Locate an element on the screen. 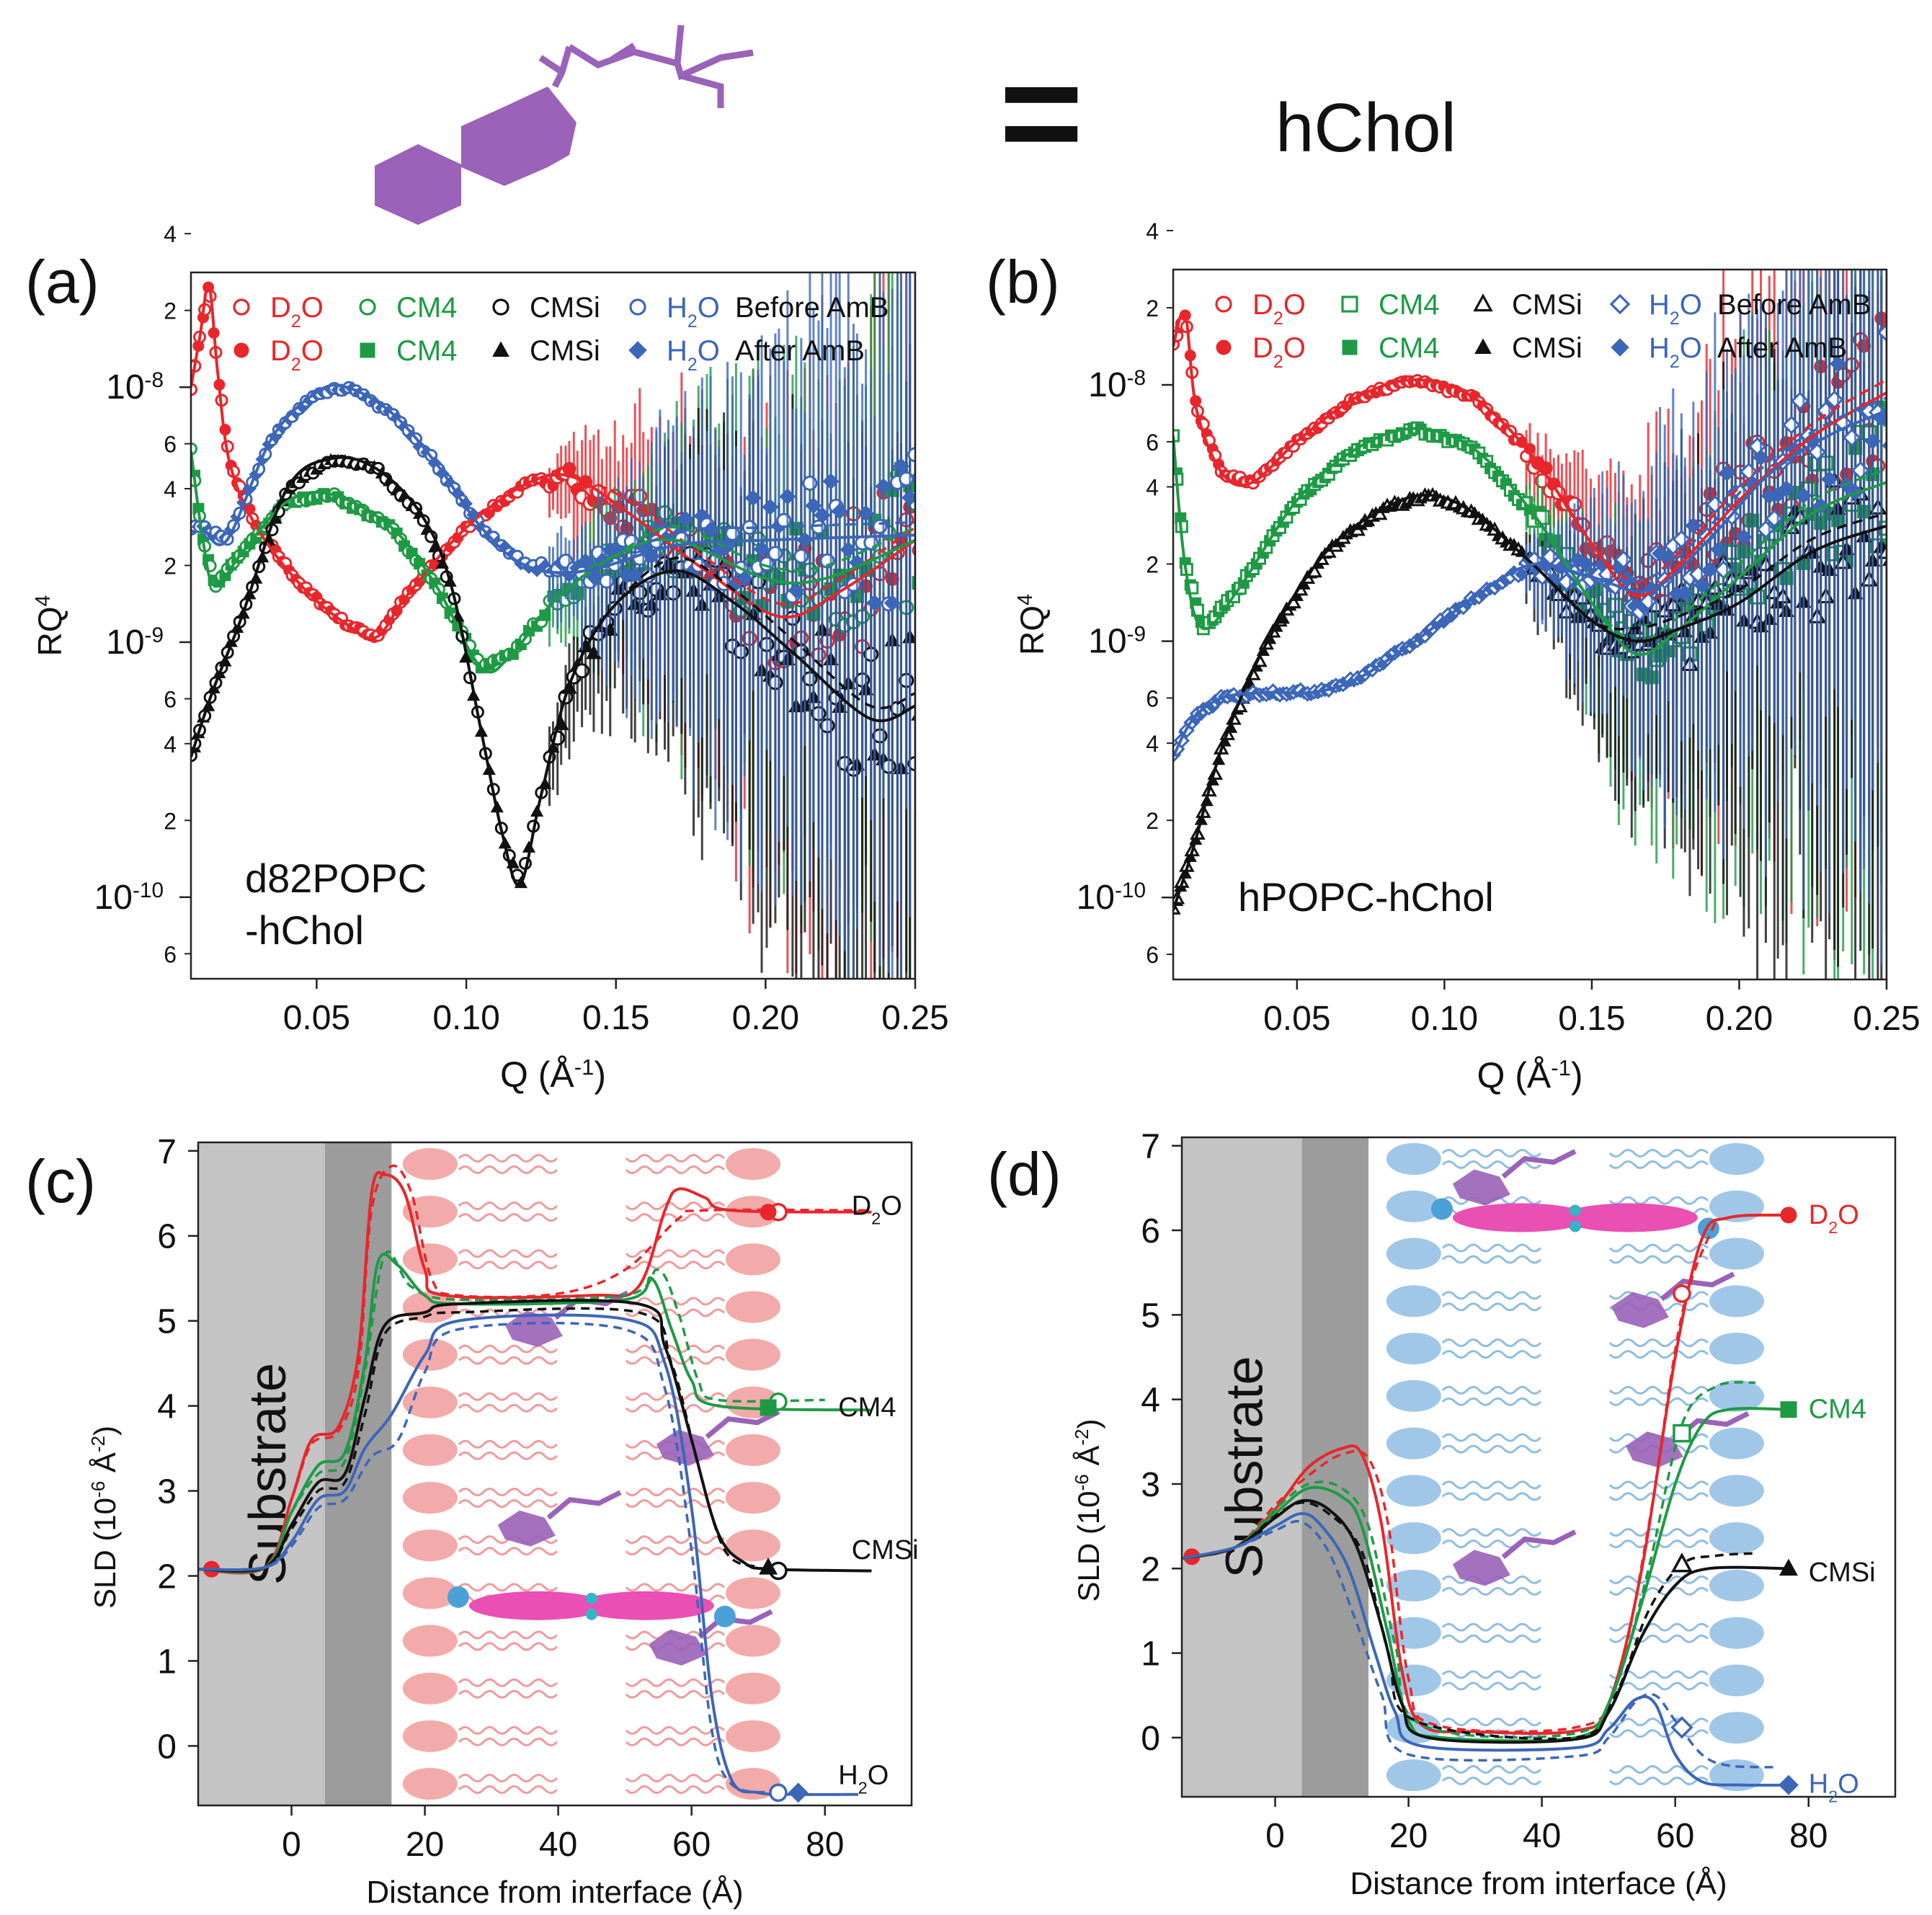 The image size is (1932, 1915). fit-line-dashed is located at coordinates (553, 671).